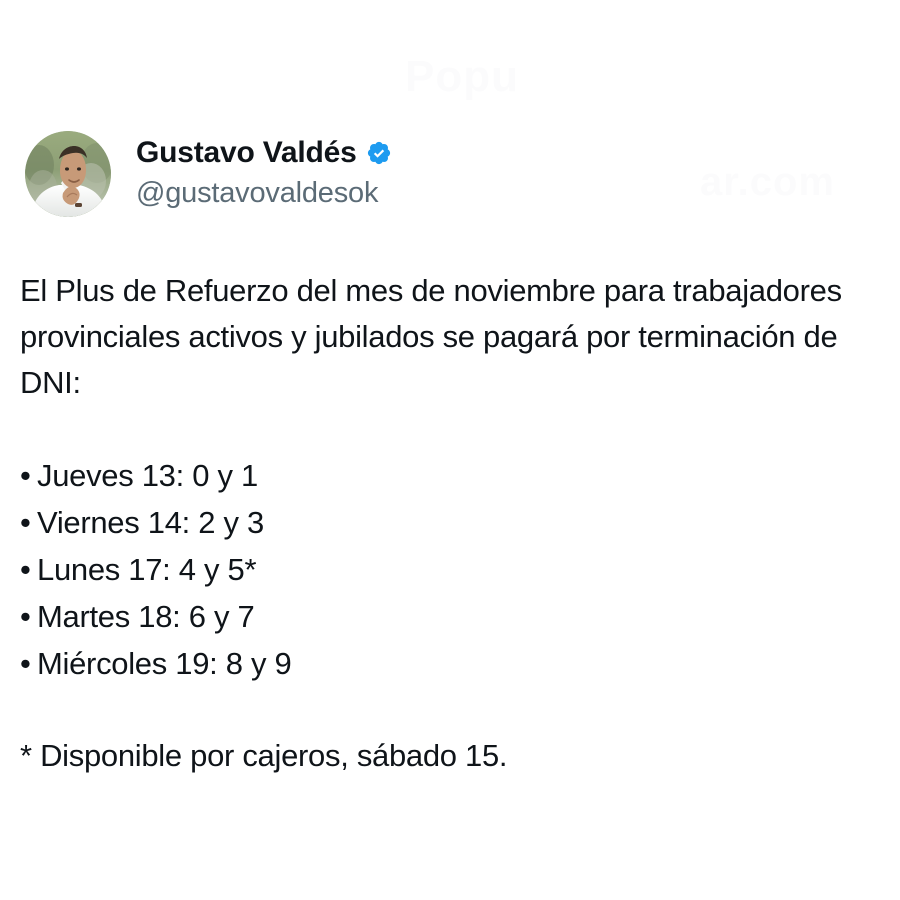 Image resolution: width=900 pixels, height=900 pixels. I want to click on list-item: • Martes 18: 6 y 7, so click(450, 616).